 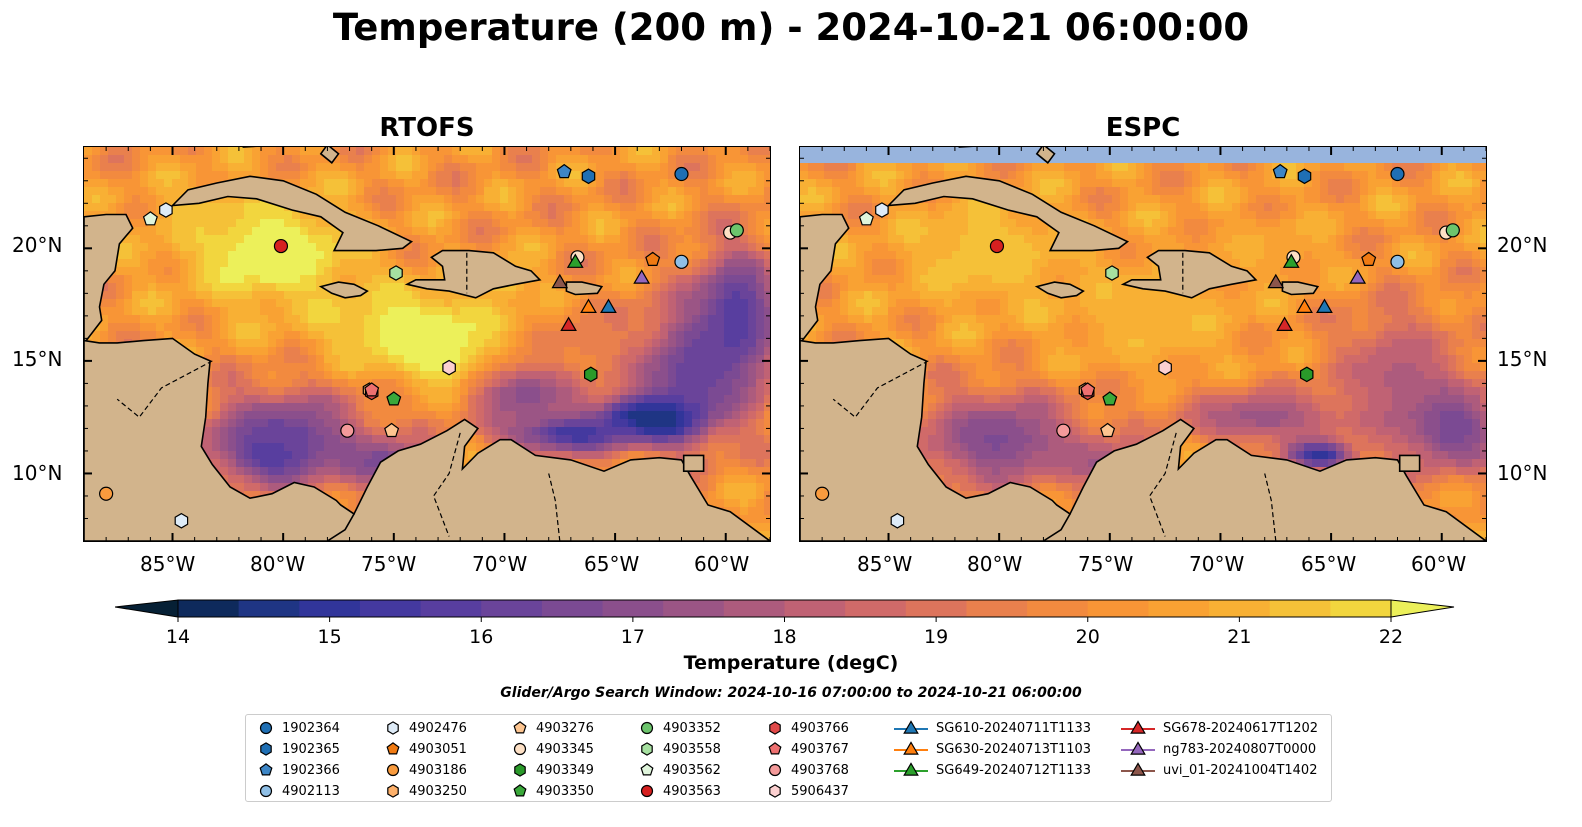 What do you see at coordinates (808, 749) in the screenshot?
I see `legend-item: 4903767` at bounding box center [808, 749].